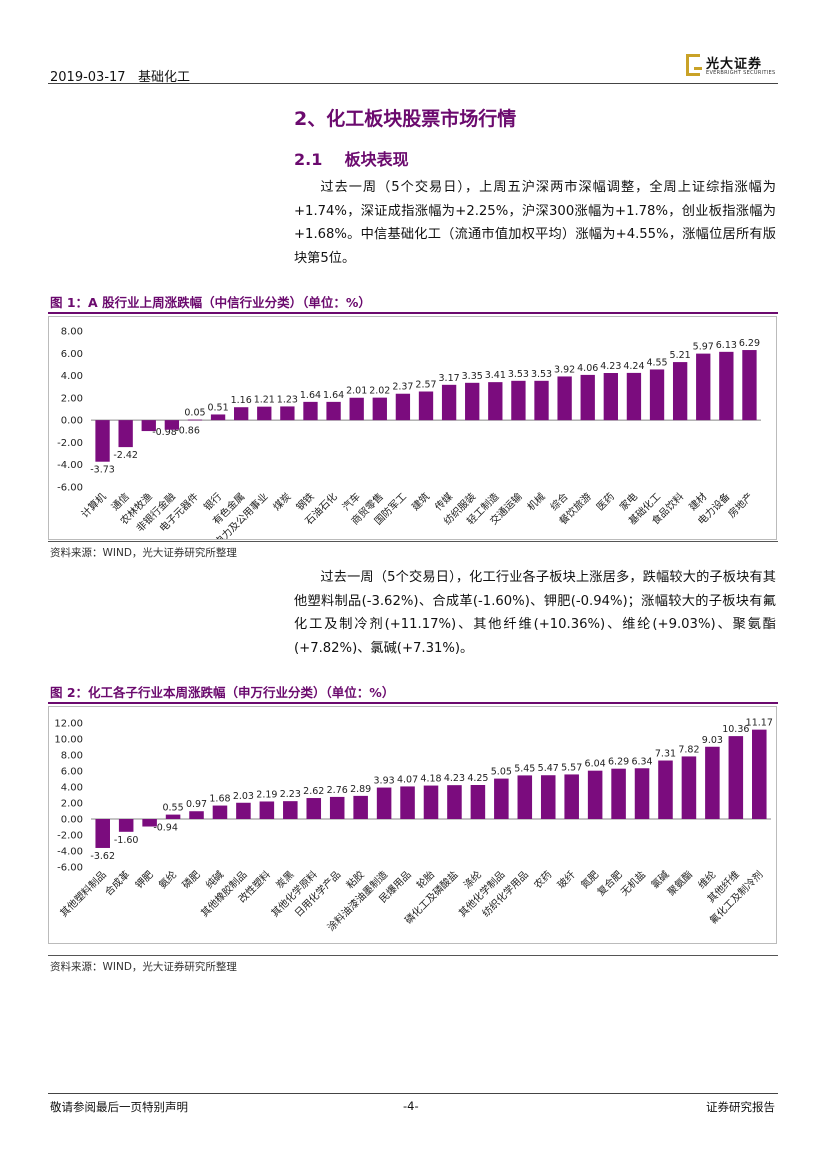 Image resolution: width=827 pixels, height=1169 pixels. What do you see at coordinates (190, 879) in the screenshot?
I see `category-label: 磷肥` at bounding box center [190, 879].